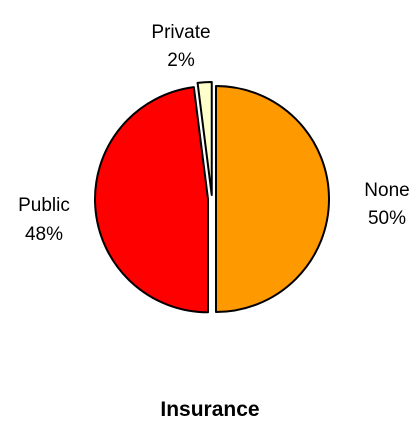 Image resolution: width=419 pixels, height=440 pixels. I want to click on label-none-percent: 50%, so click(387, 218).